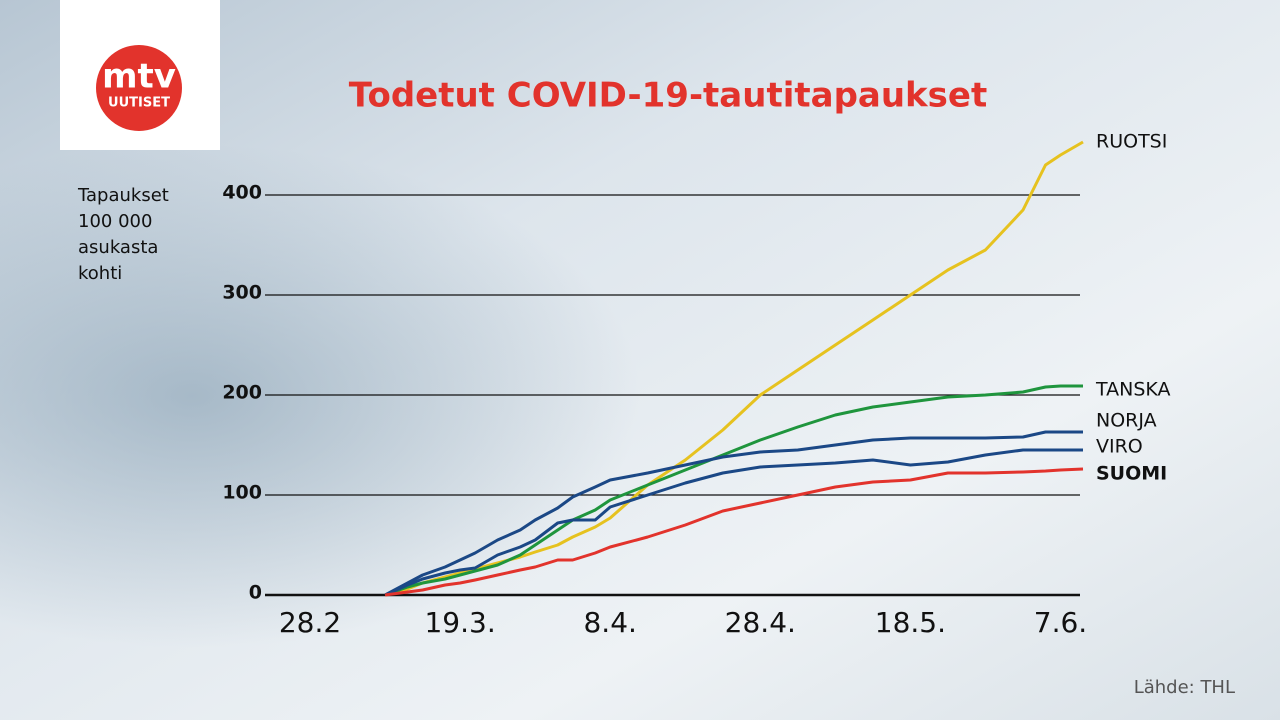 Image resolution: width=1280 pixels, height=720 pixels. Describe the element at coordinates (242, 493) in the screenshot. I see `y-tick-label: 100` at that location.